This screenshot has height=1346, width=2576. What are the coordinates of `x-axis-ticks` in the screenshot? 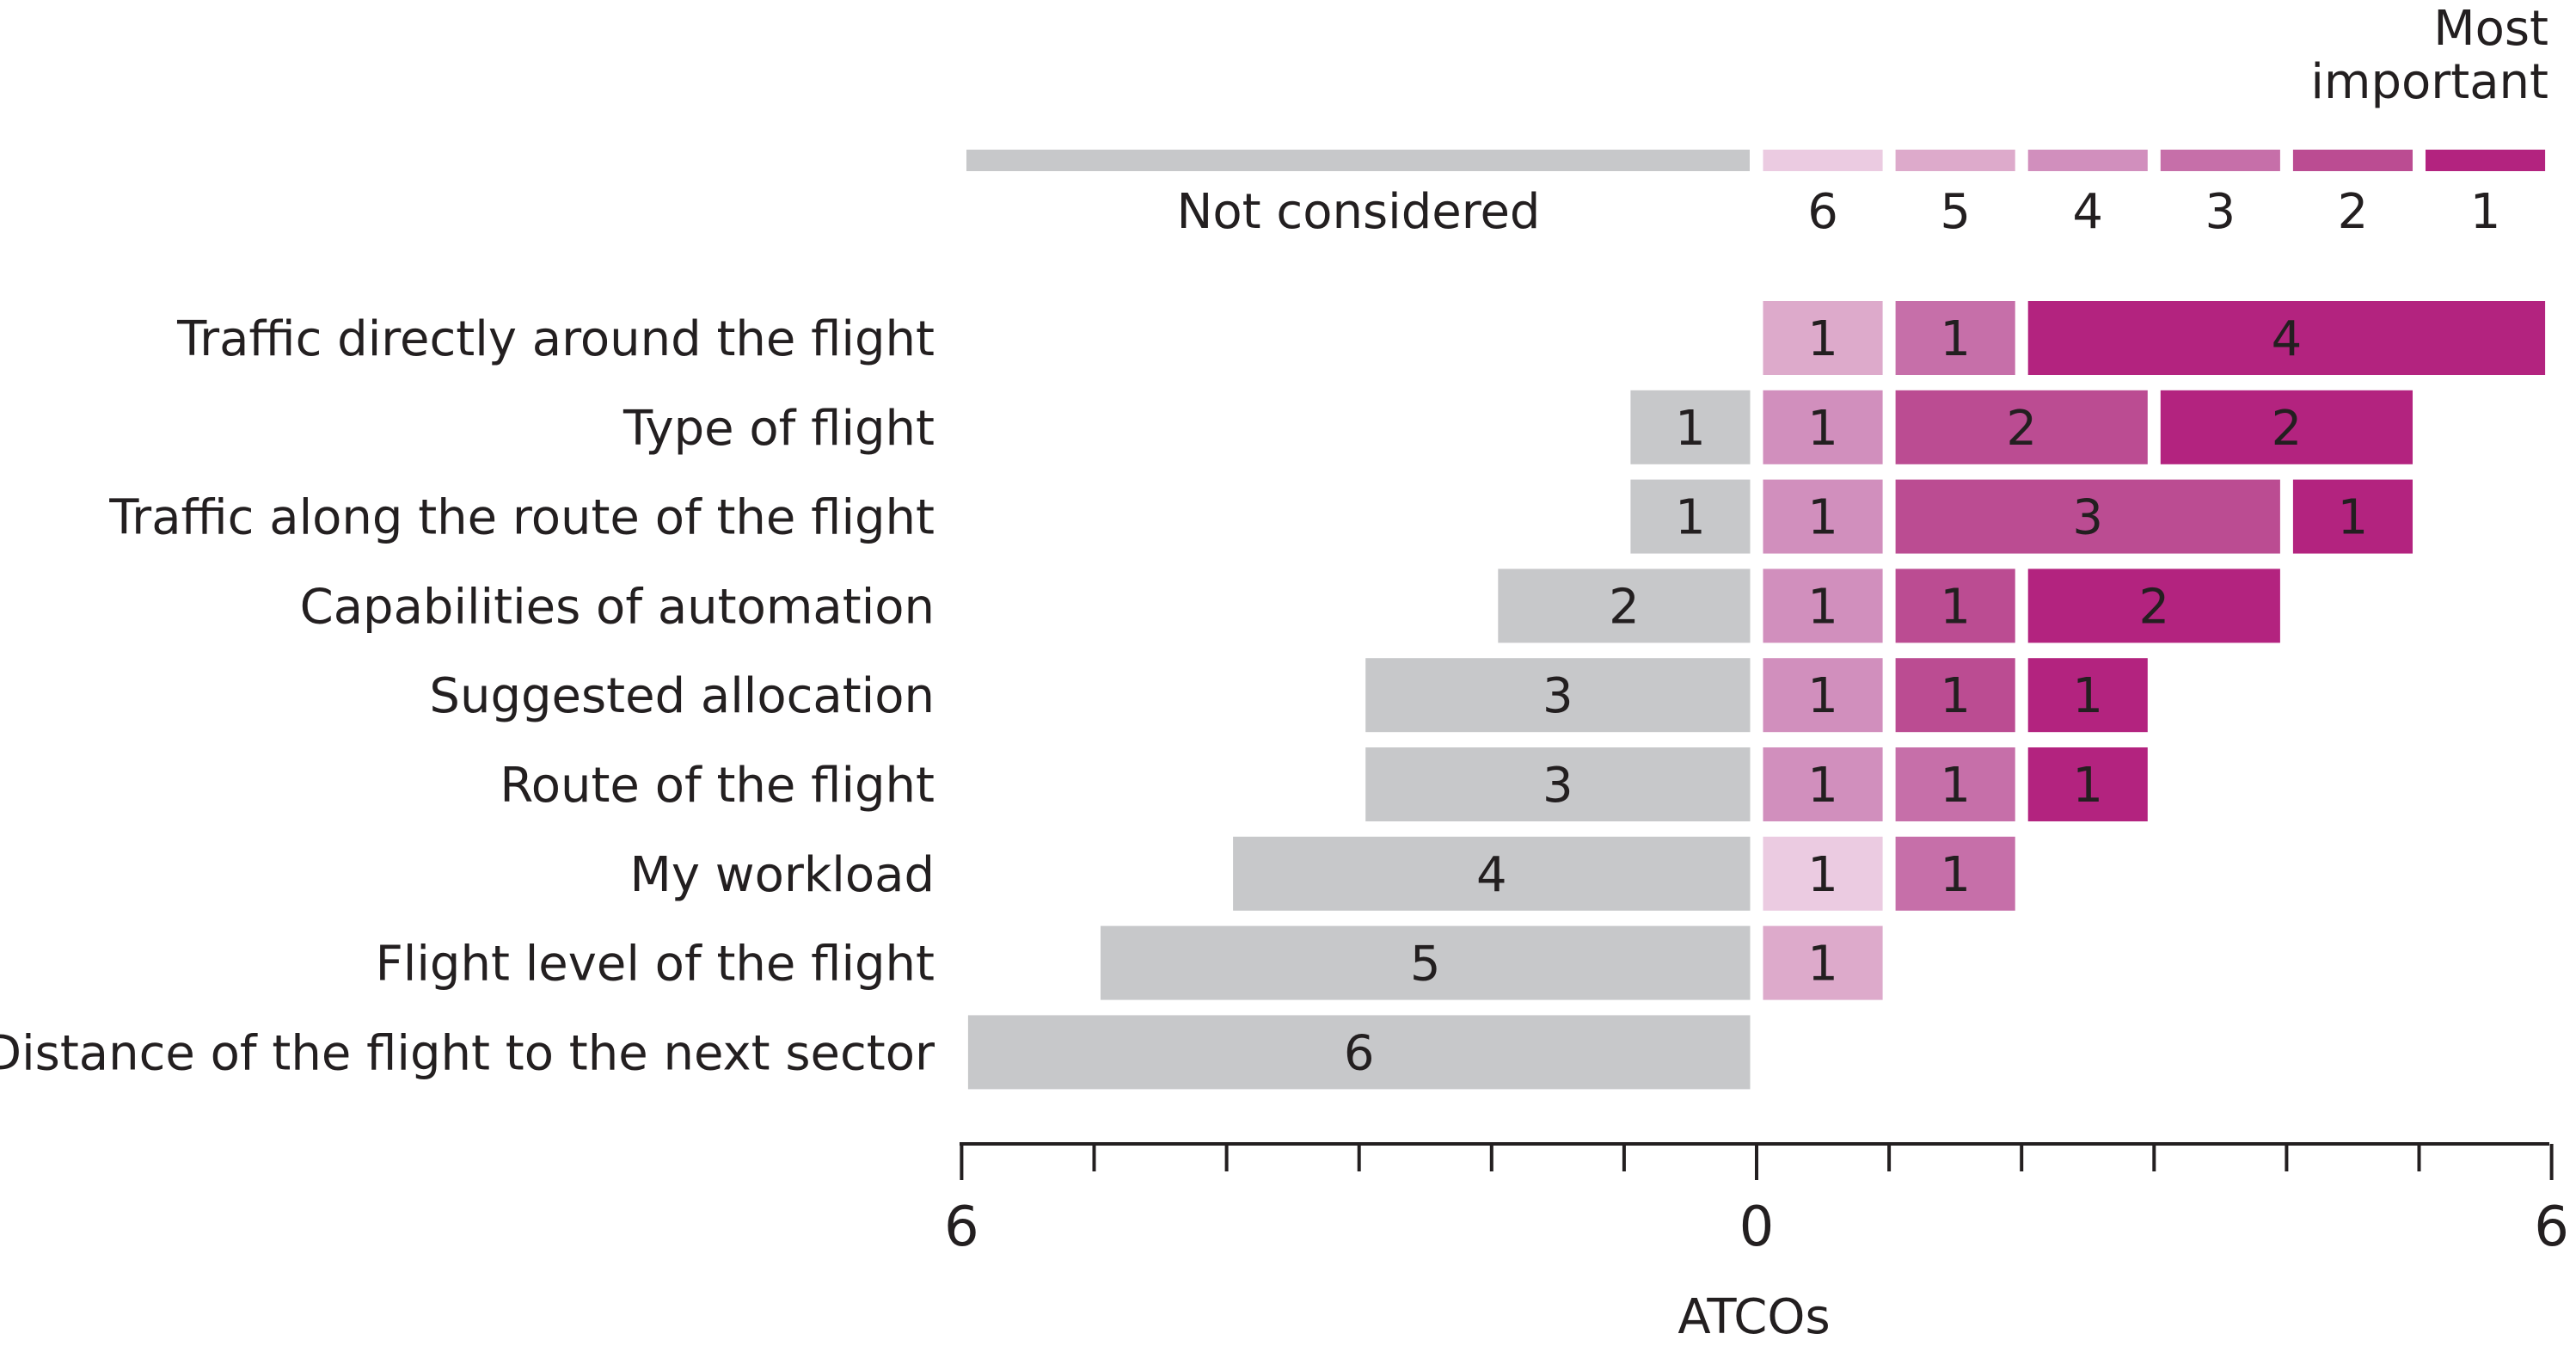 It's located at (1757, 1162).